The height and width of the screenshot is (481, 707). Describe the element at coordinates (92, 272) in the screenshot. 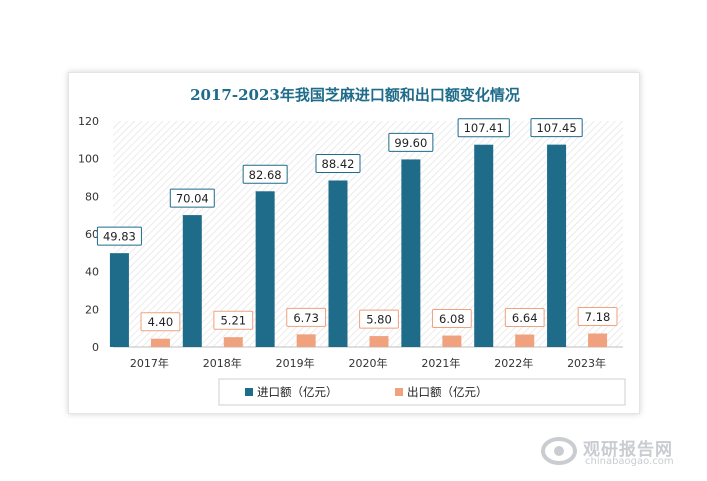

I see `y-tick-label: 40` at that location.